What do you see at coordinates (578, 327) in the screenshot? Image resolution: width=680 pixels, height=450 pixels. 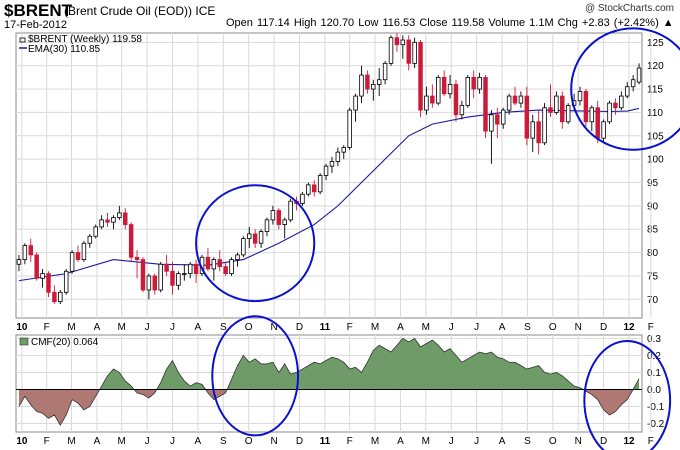 I see `price-x-tick-label: N` at bounding box center [578, 327].